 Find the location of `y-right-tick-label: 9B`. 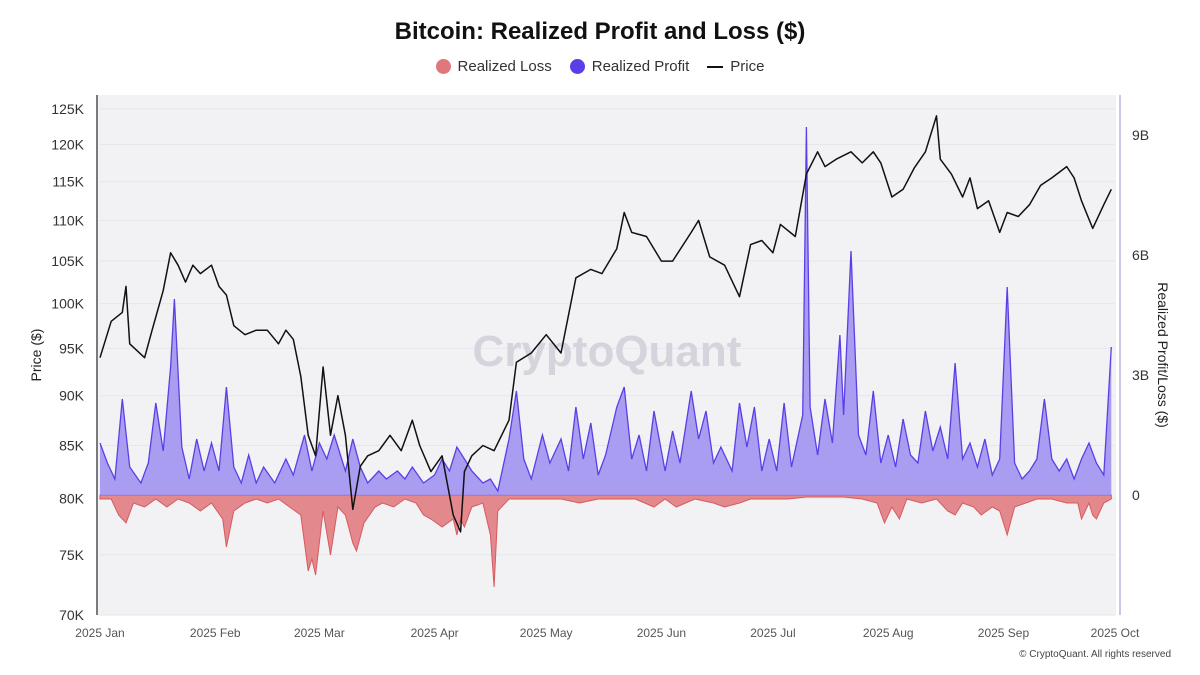

y-right-tick-label: 9B is located at coordinates (1140, 135).